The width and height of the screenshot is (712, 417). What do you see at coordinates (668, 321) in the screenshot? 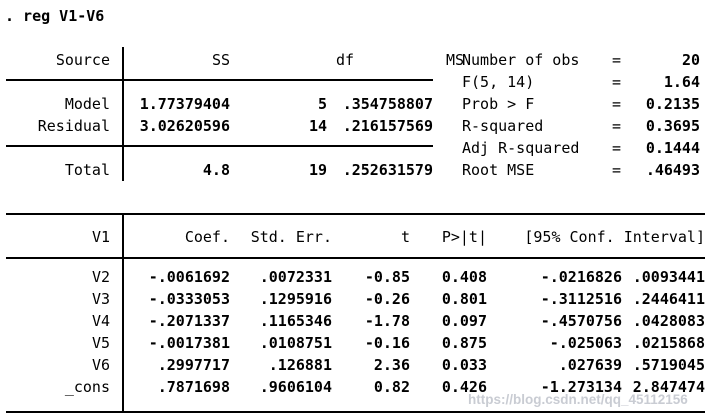
I see `ci-upper-value: .0428083` at bounding box center [668, 321].